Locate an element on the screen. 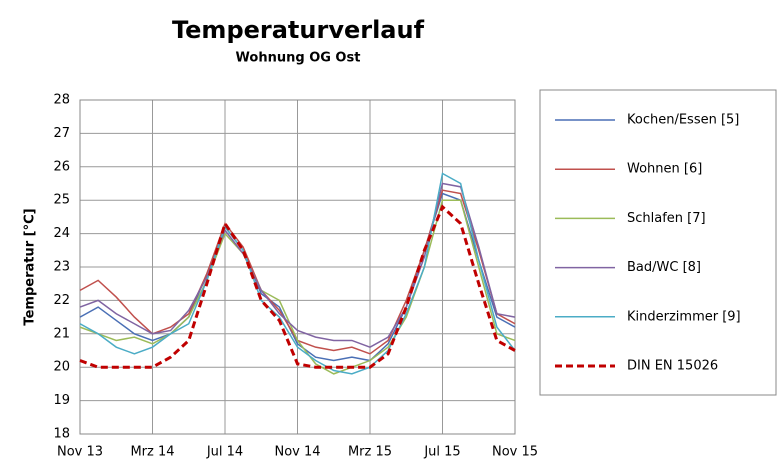 The image size is (782, 470). y-tick-label: 27 is located at coordinates (61, 133).